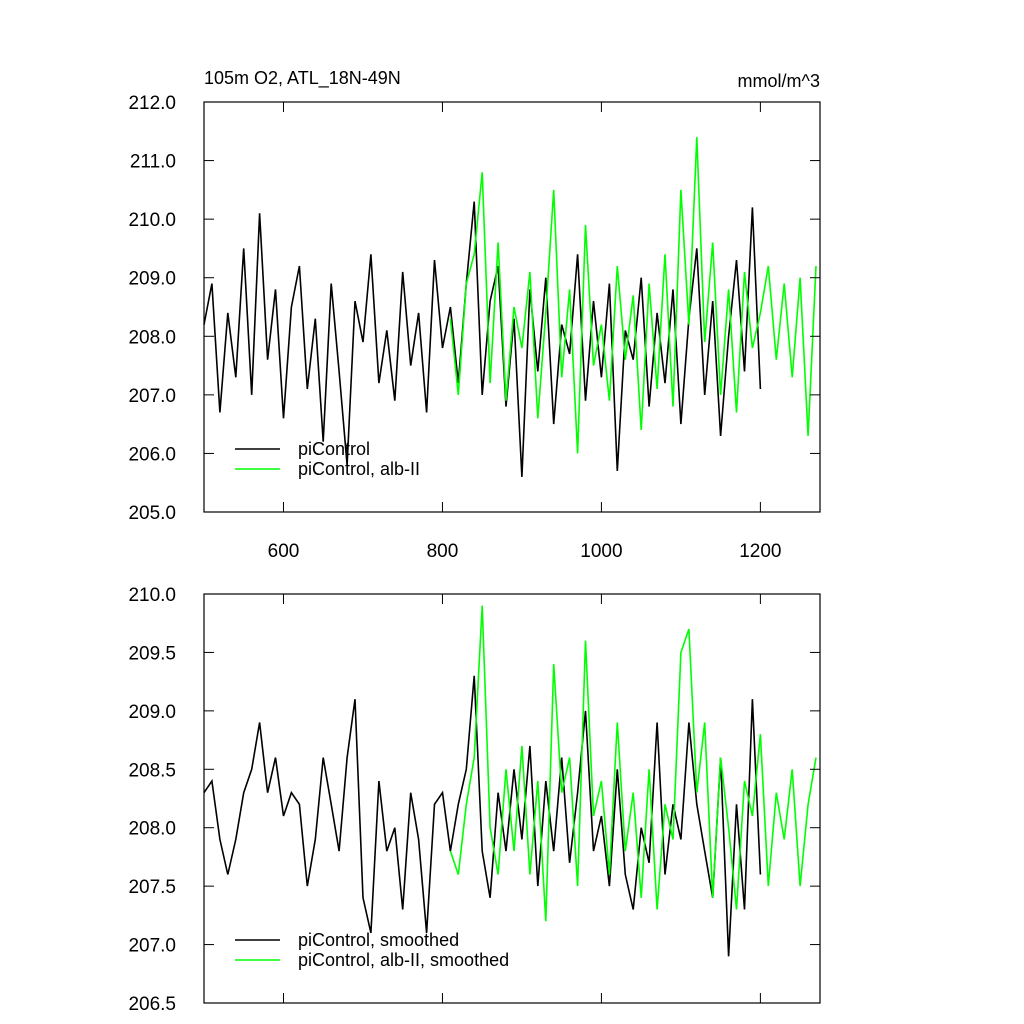 The image size is (1024, 1024). I want to click on y-tick-label: 208.5, so click(152, 770).